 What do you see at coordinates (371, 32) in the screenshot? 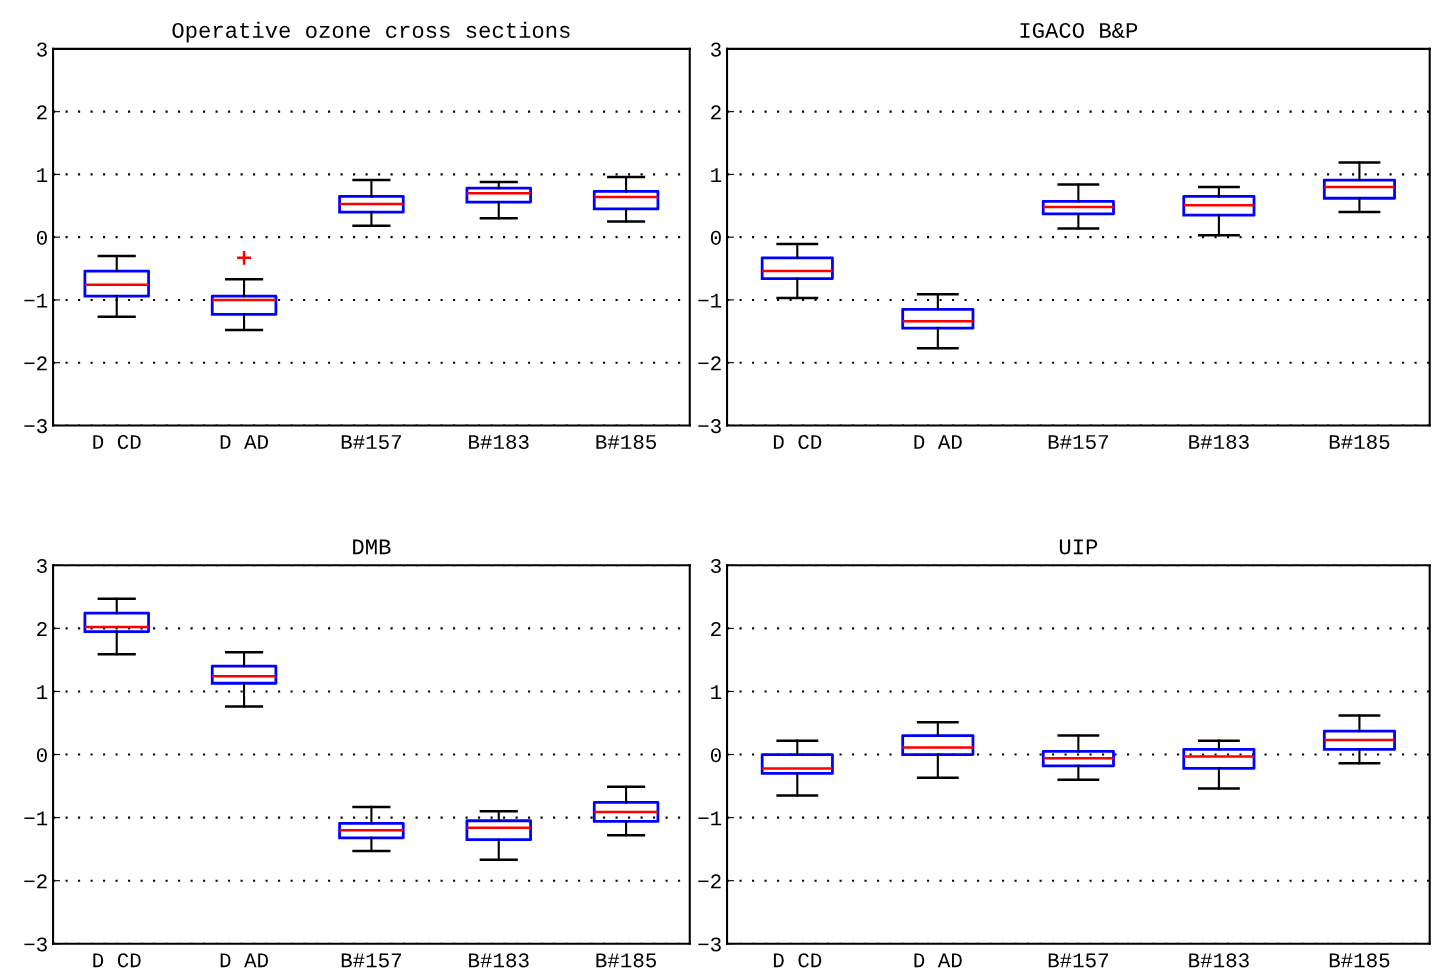
I see `chart-title: Operative ozone cross sections` at bounding box center [371, 32].